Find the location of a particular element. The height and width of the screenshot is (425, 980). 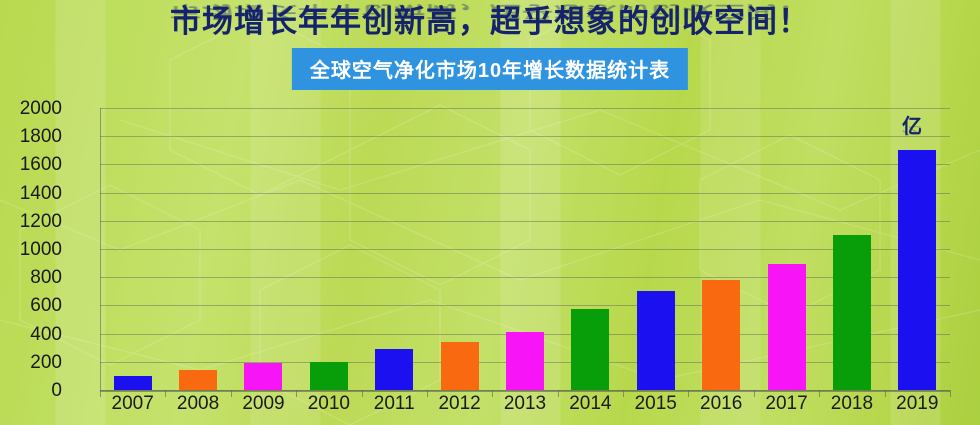

x-tick-label-2009: 2009 is located at coordinates (263, 403).